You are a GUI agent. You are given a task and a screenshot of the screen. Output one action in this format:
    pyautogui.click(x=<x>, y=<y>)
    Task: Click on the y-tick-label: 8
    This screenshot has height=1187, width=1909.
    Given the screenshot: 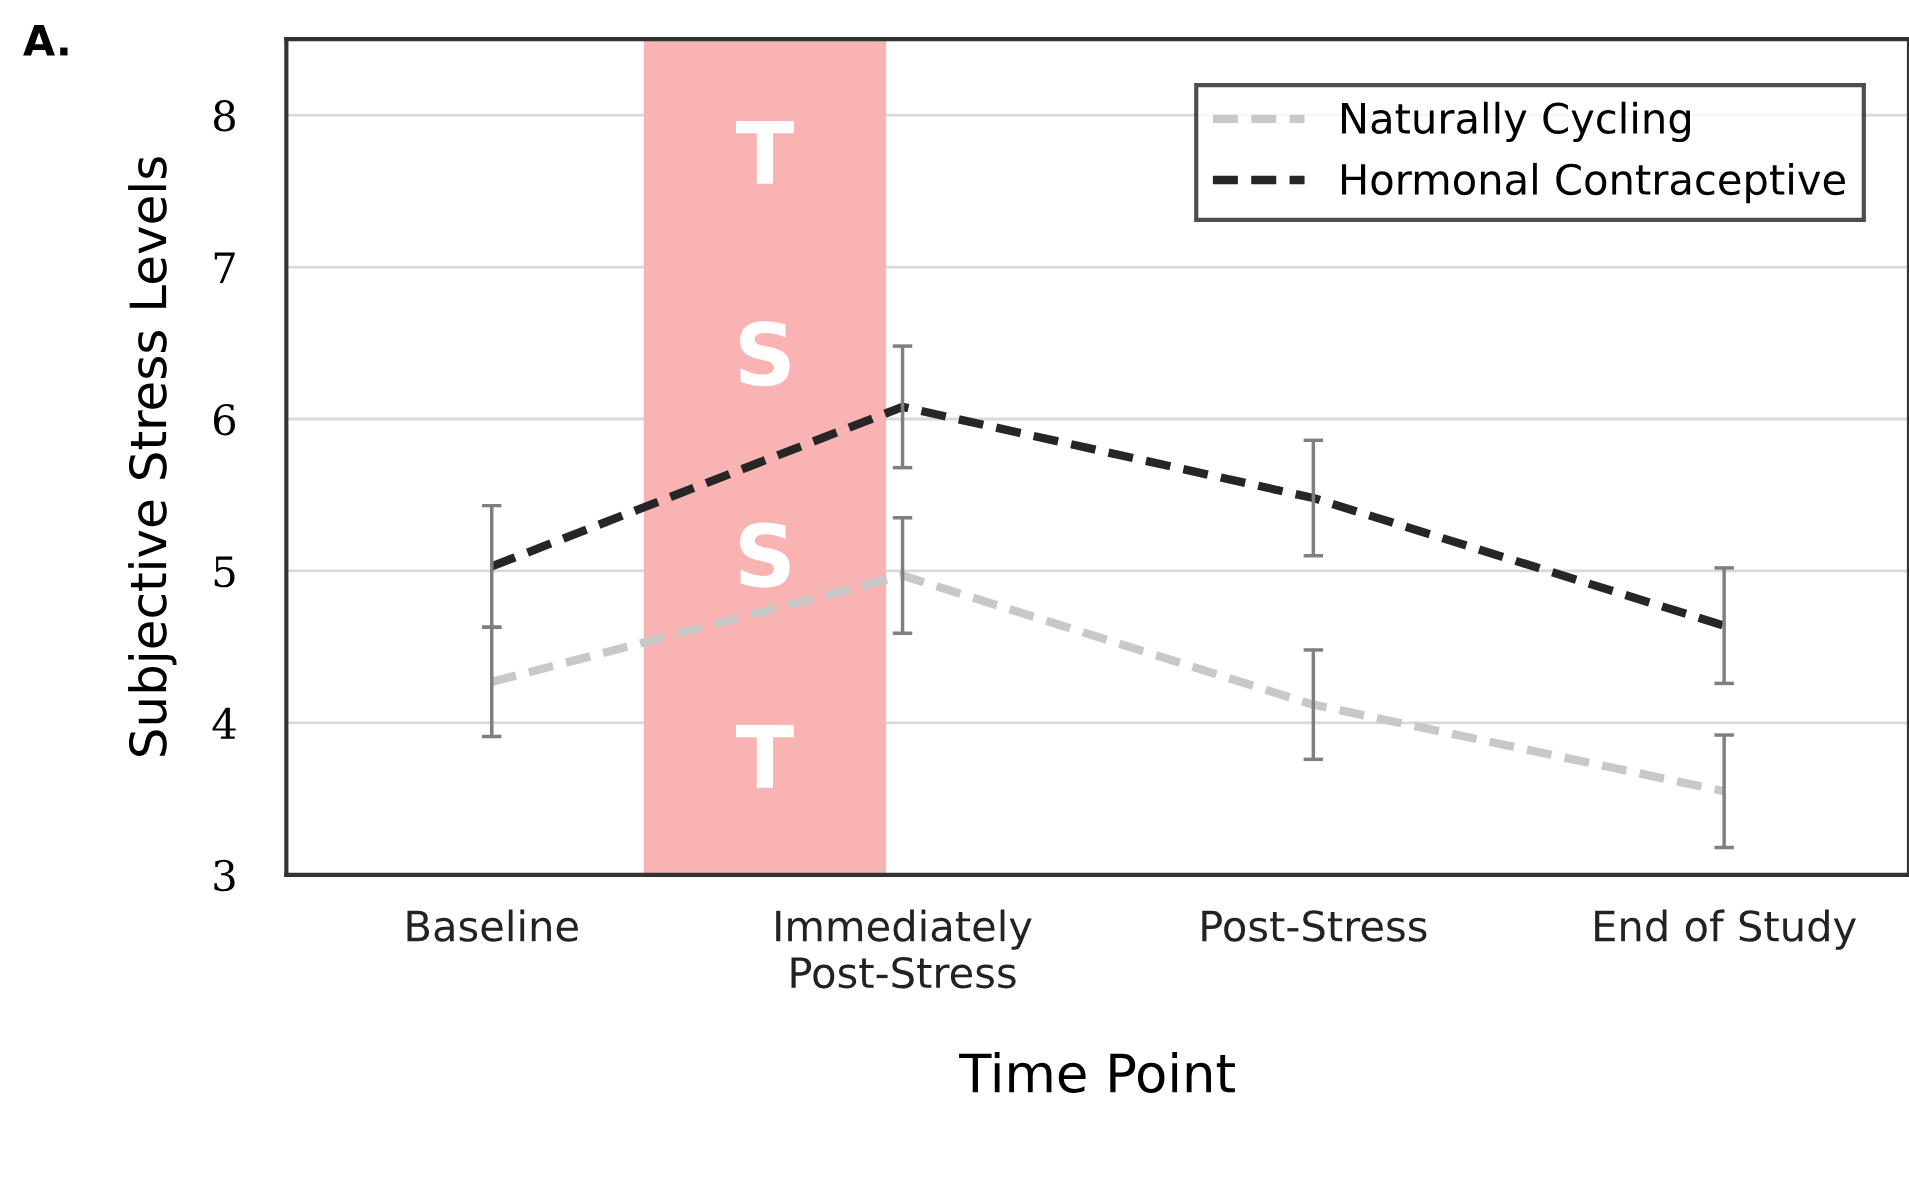 What is the action you would take?
    pyautogui.click(x=224, y=116)
    